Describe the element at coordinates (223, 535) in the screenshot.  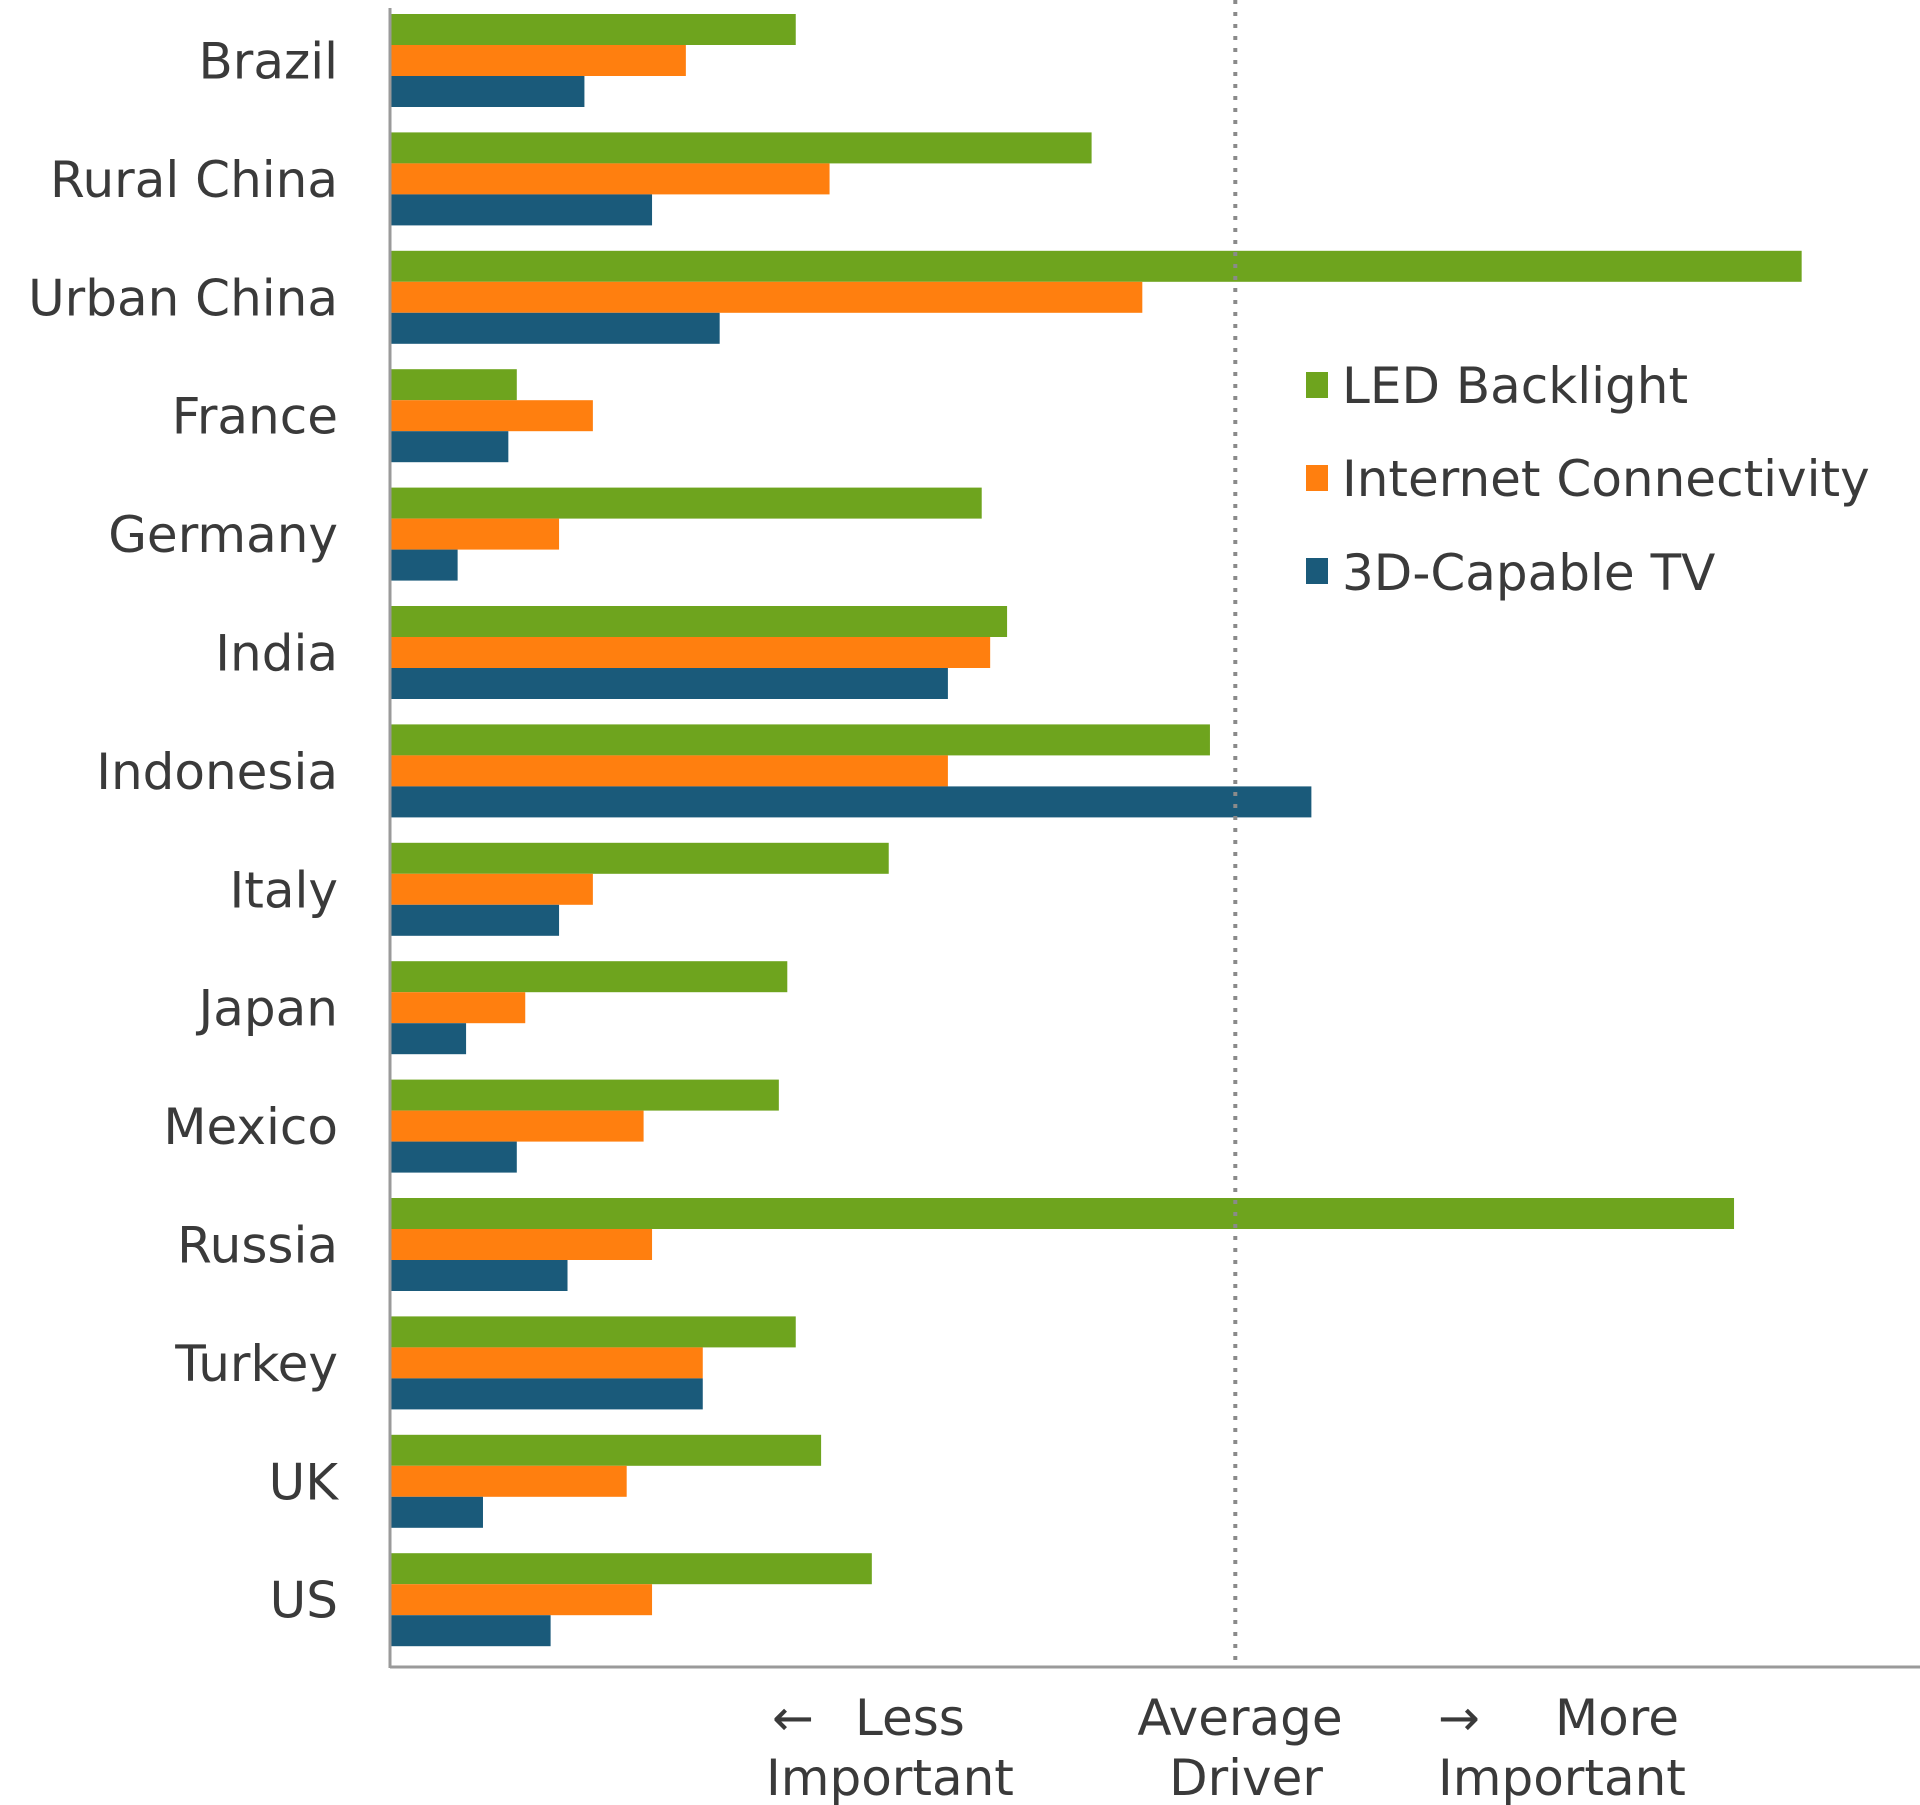
I see `category-label: Germany` at that location.